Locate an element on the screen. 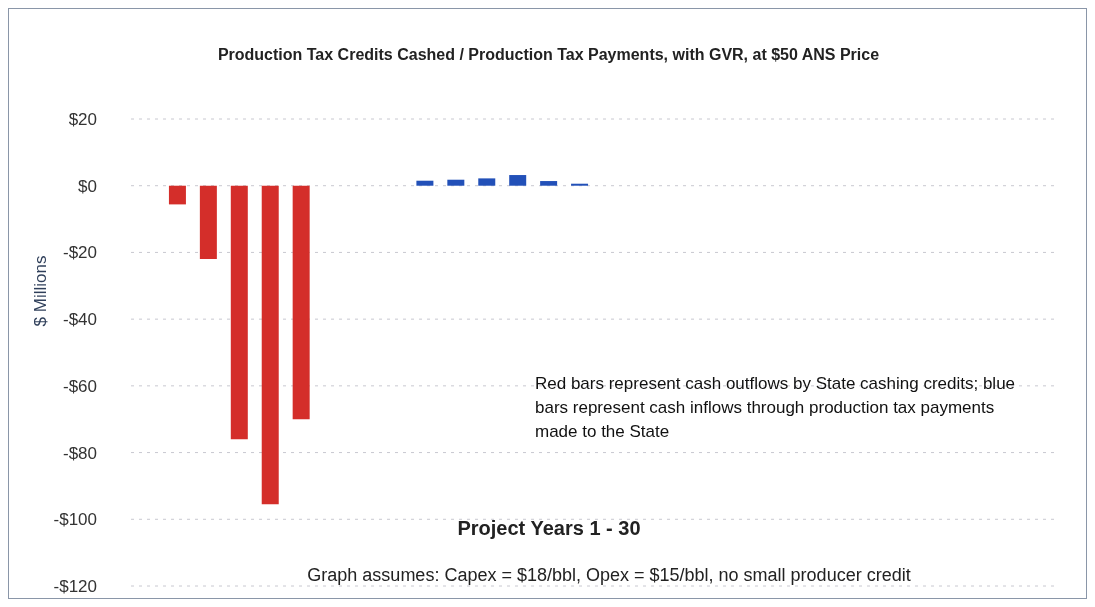 The height and width of the screenshot is (607, 1095). y-tick-label: -$120 is located at coordinates (75, 587).